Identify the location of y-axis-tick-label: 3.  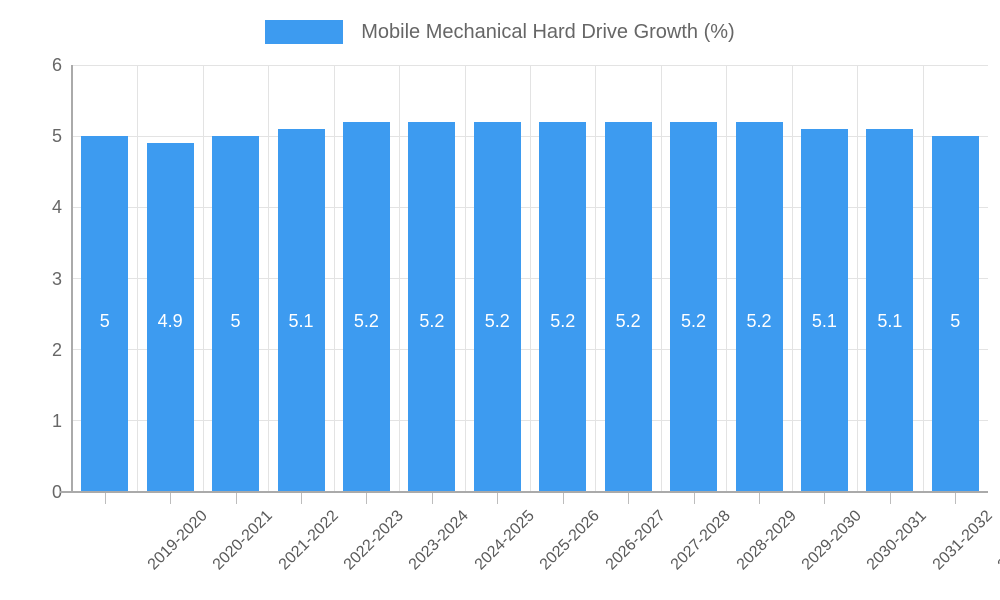
(56, 278).